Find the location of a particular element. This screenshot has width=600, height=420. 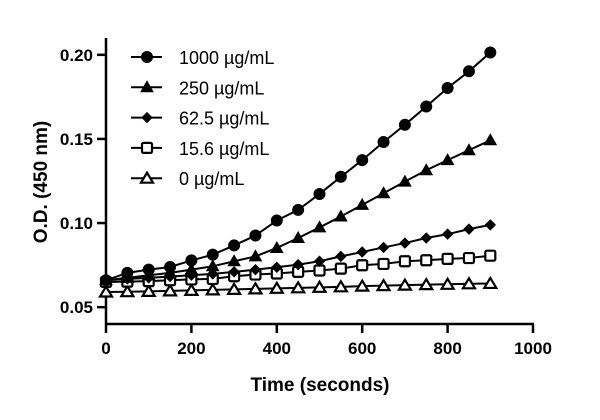

x-tick-label: 0 is located at coordinates (105, 348).